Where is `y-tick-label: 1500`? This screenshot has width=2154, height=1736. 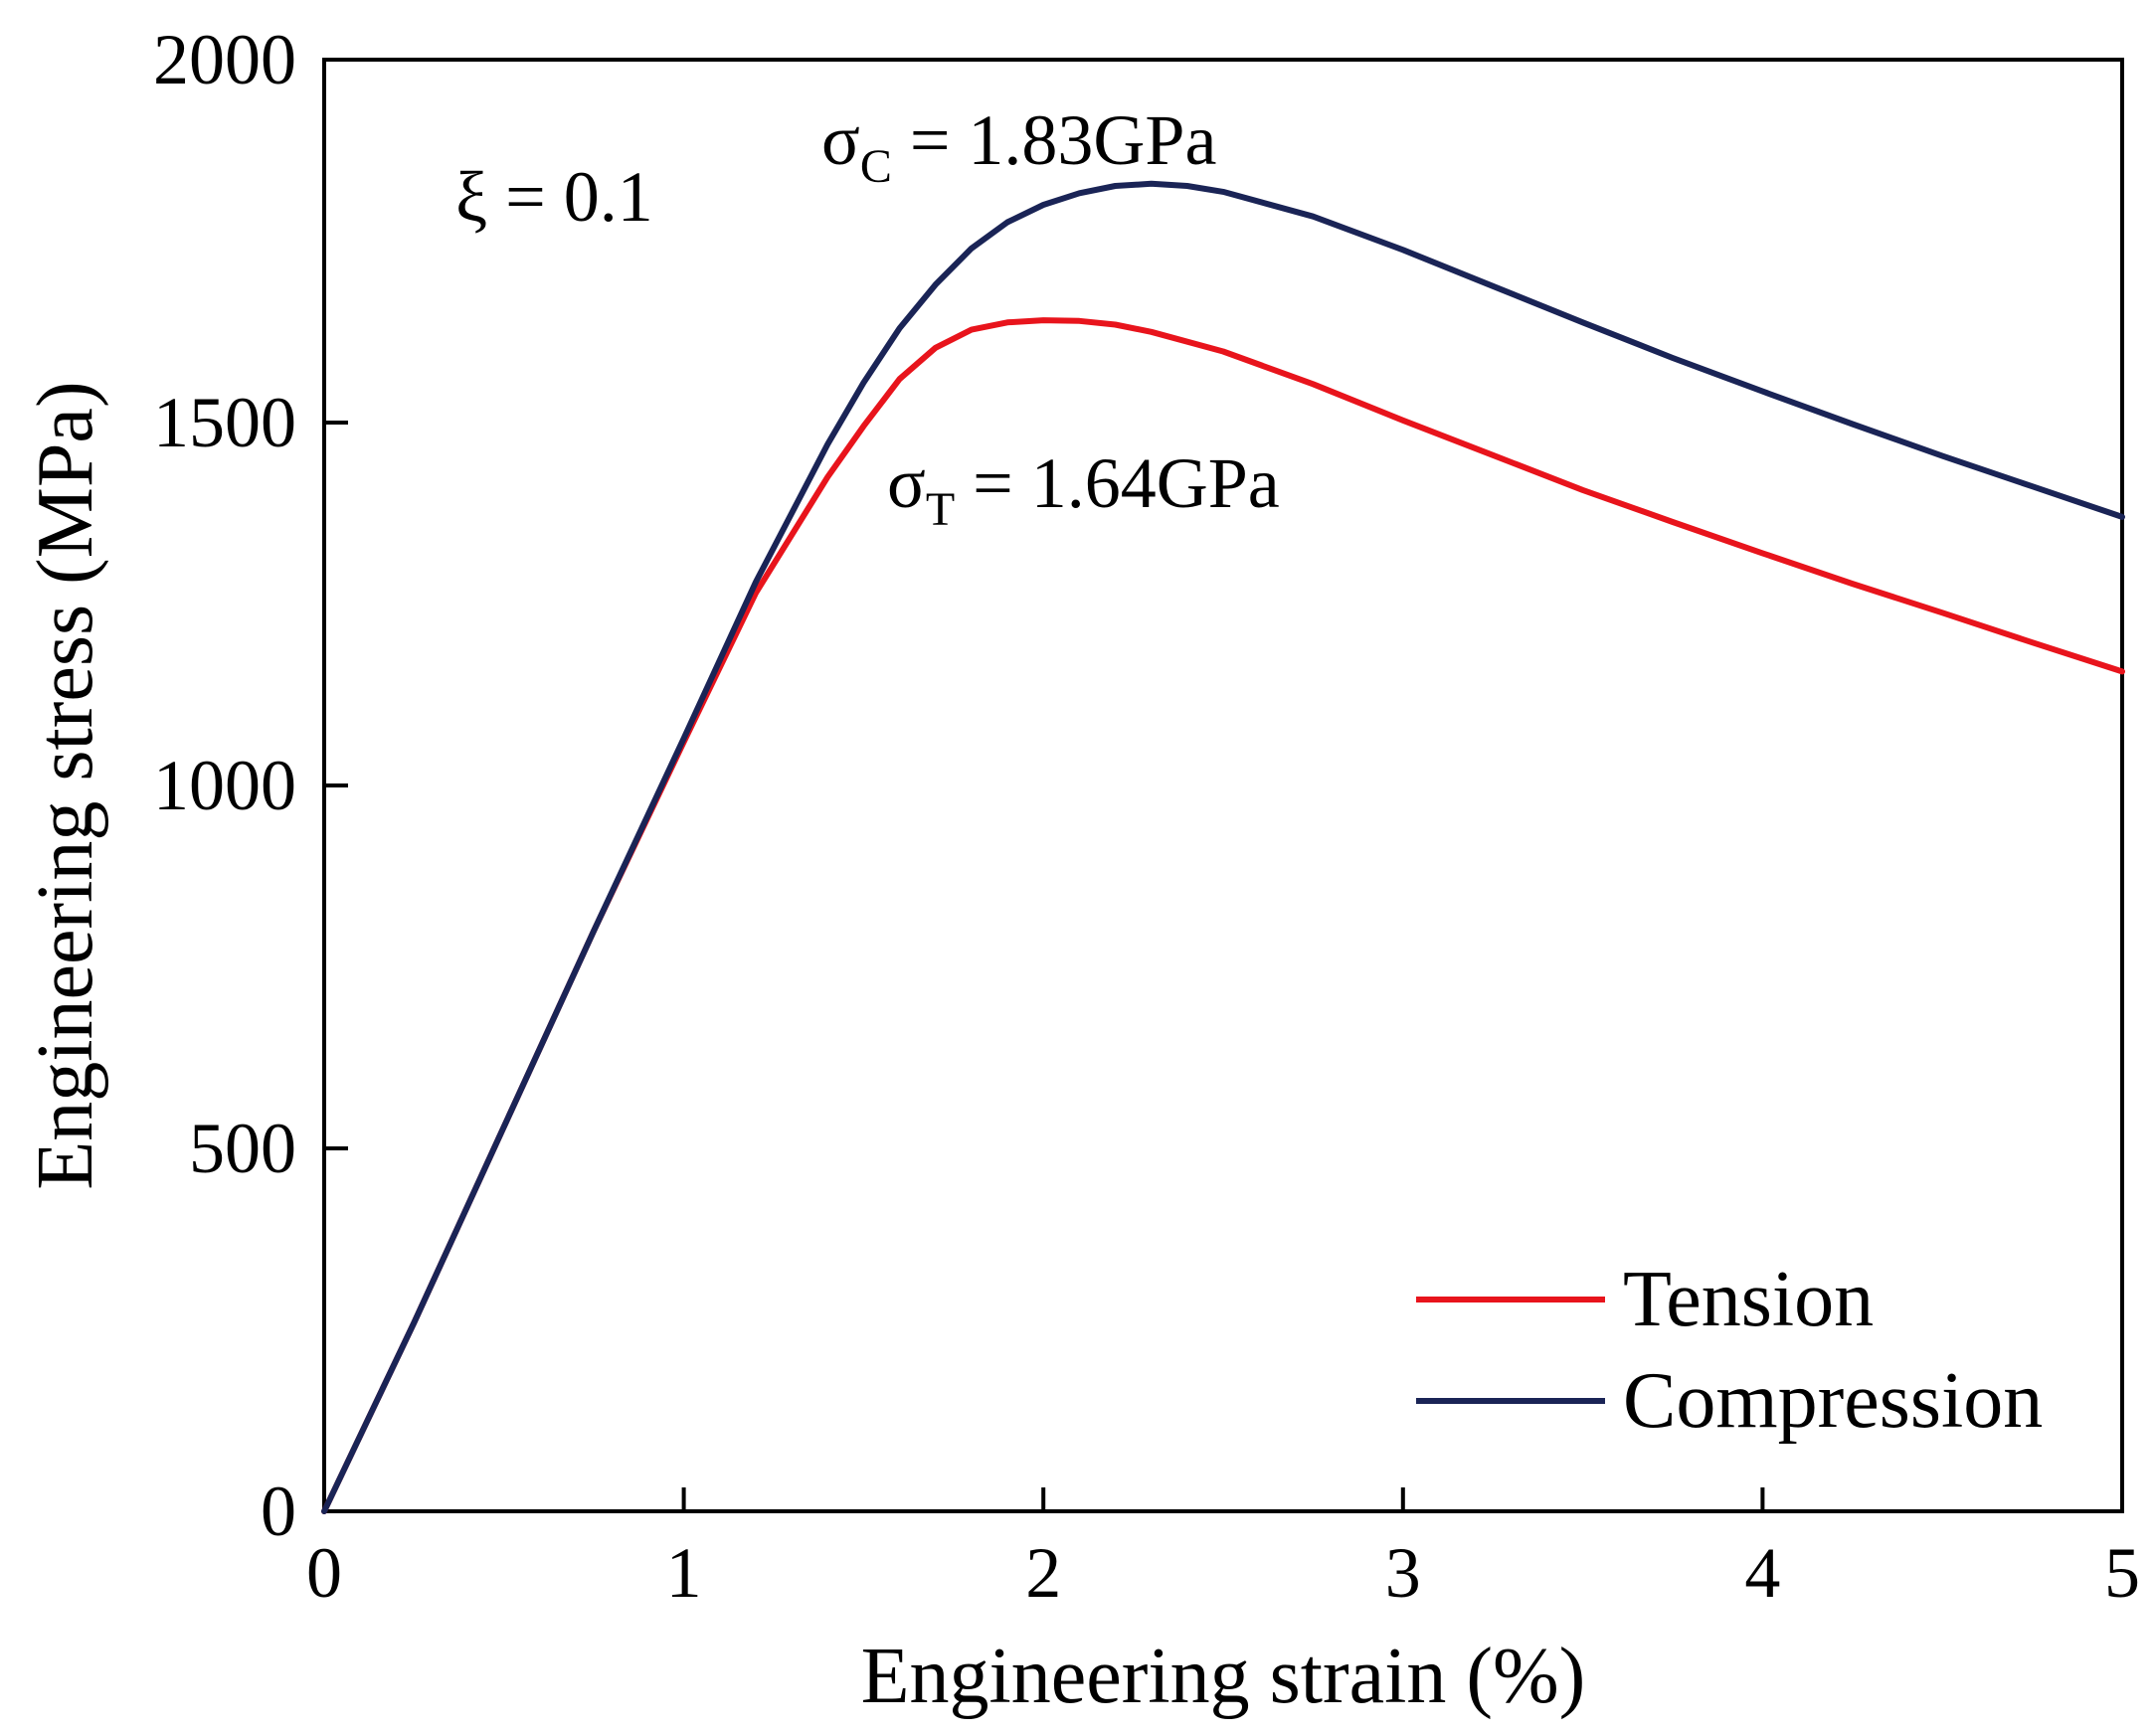 y-tick-label: 1500 is located at coordinates (224, 422).